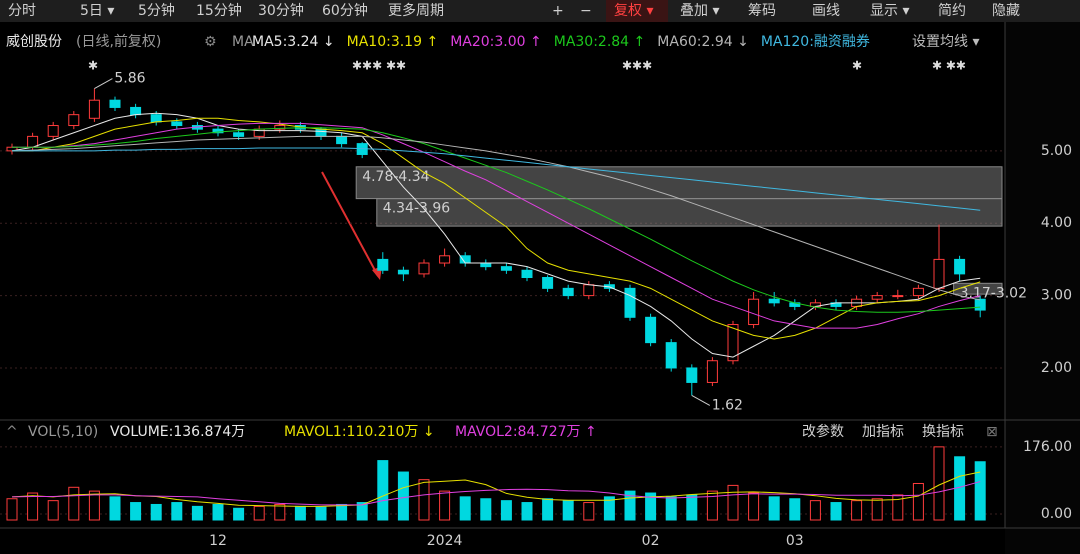  What do you see at coordinates (156, 10) in the screenshot?
I see `toolbar-button: 5分钟` at bounding box center [156, 10].